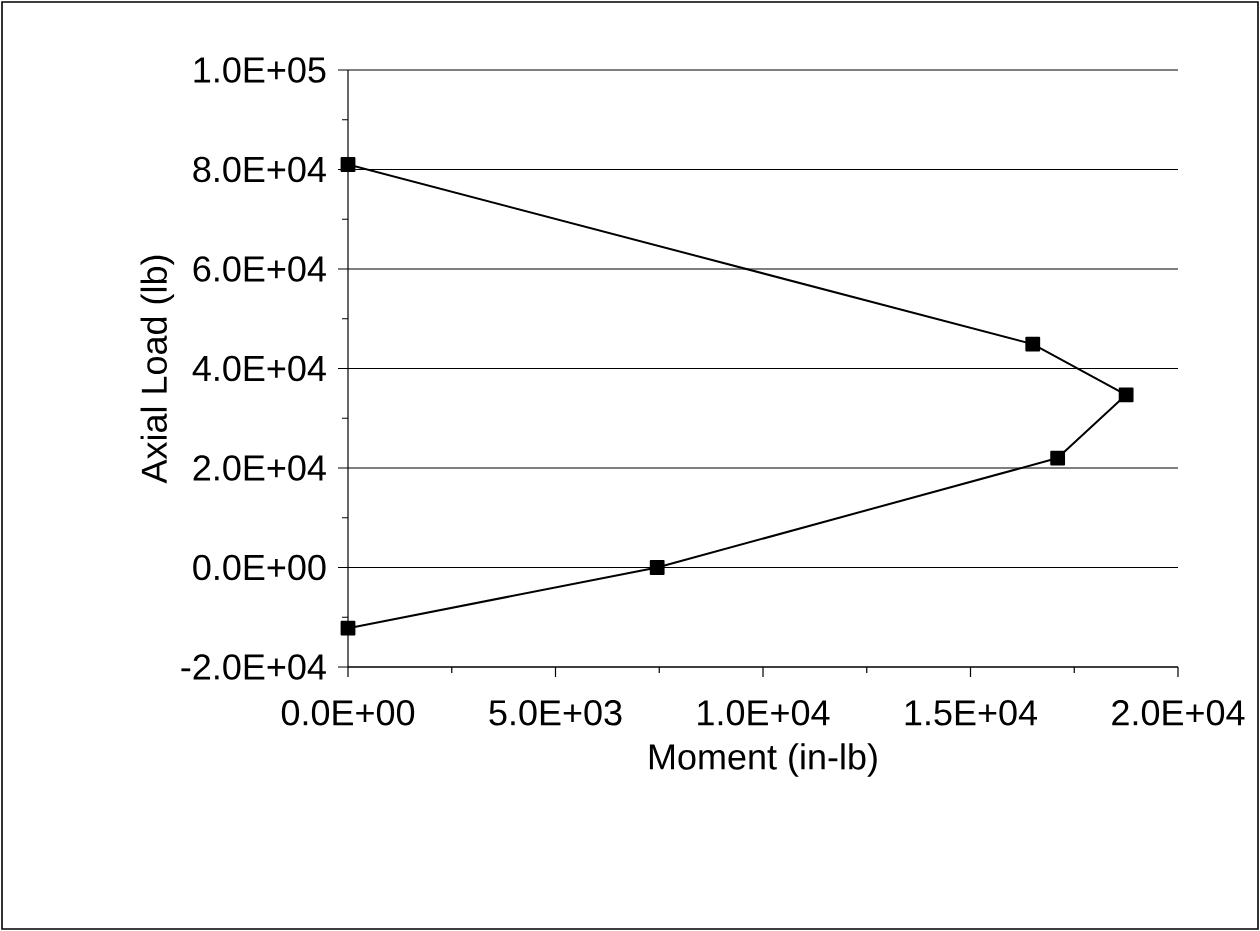  What do you see at coordinates (259, 567) in the screenshot?
I see `y-tick-label: 0.0E+00` at bounding box center [259, 567].